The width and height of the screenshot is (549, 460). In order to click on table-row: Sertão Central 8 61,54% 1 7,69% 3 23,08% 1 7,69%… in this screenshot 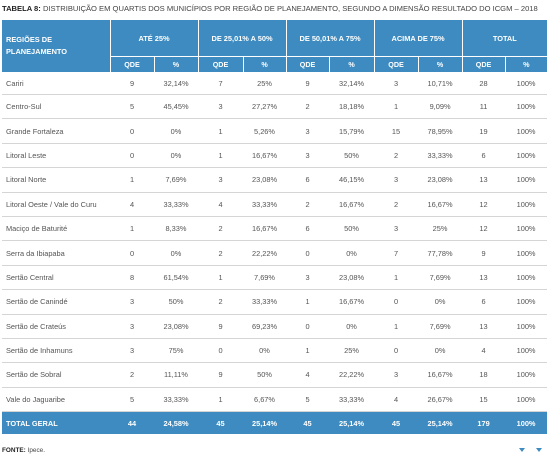, I will do `click(275, 278)`.